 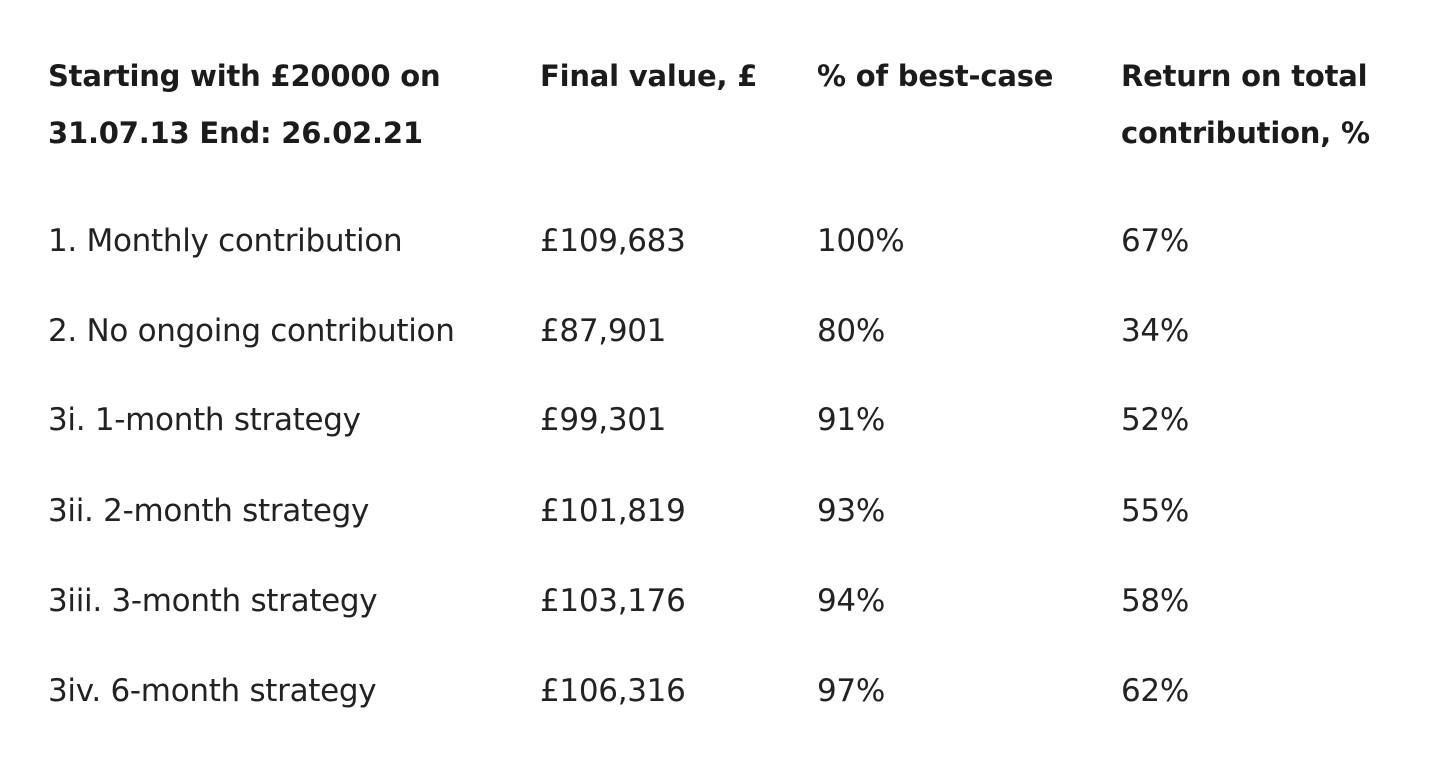 What do you see at coordinates (1155, 241) in the screenshot?
I see `row-return: 67%` at bounding box center [1155, 241].